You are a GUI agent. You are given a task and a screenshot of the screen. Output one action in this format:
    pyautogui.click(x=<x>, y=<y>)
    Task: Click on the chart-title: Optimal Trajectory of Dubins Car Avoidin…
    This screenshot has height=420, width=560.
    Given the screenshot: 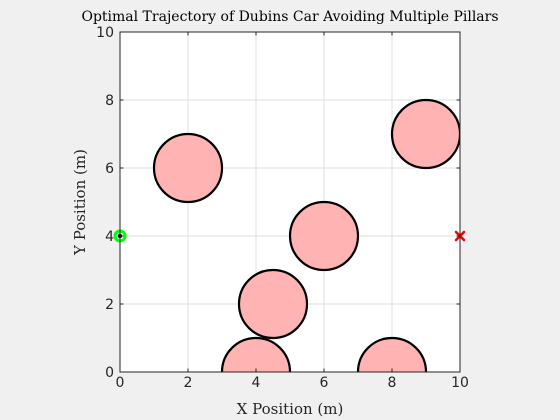 What is the action you would take?
    pyautogui.click(x=289, y=17)
    